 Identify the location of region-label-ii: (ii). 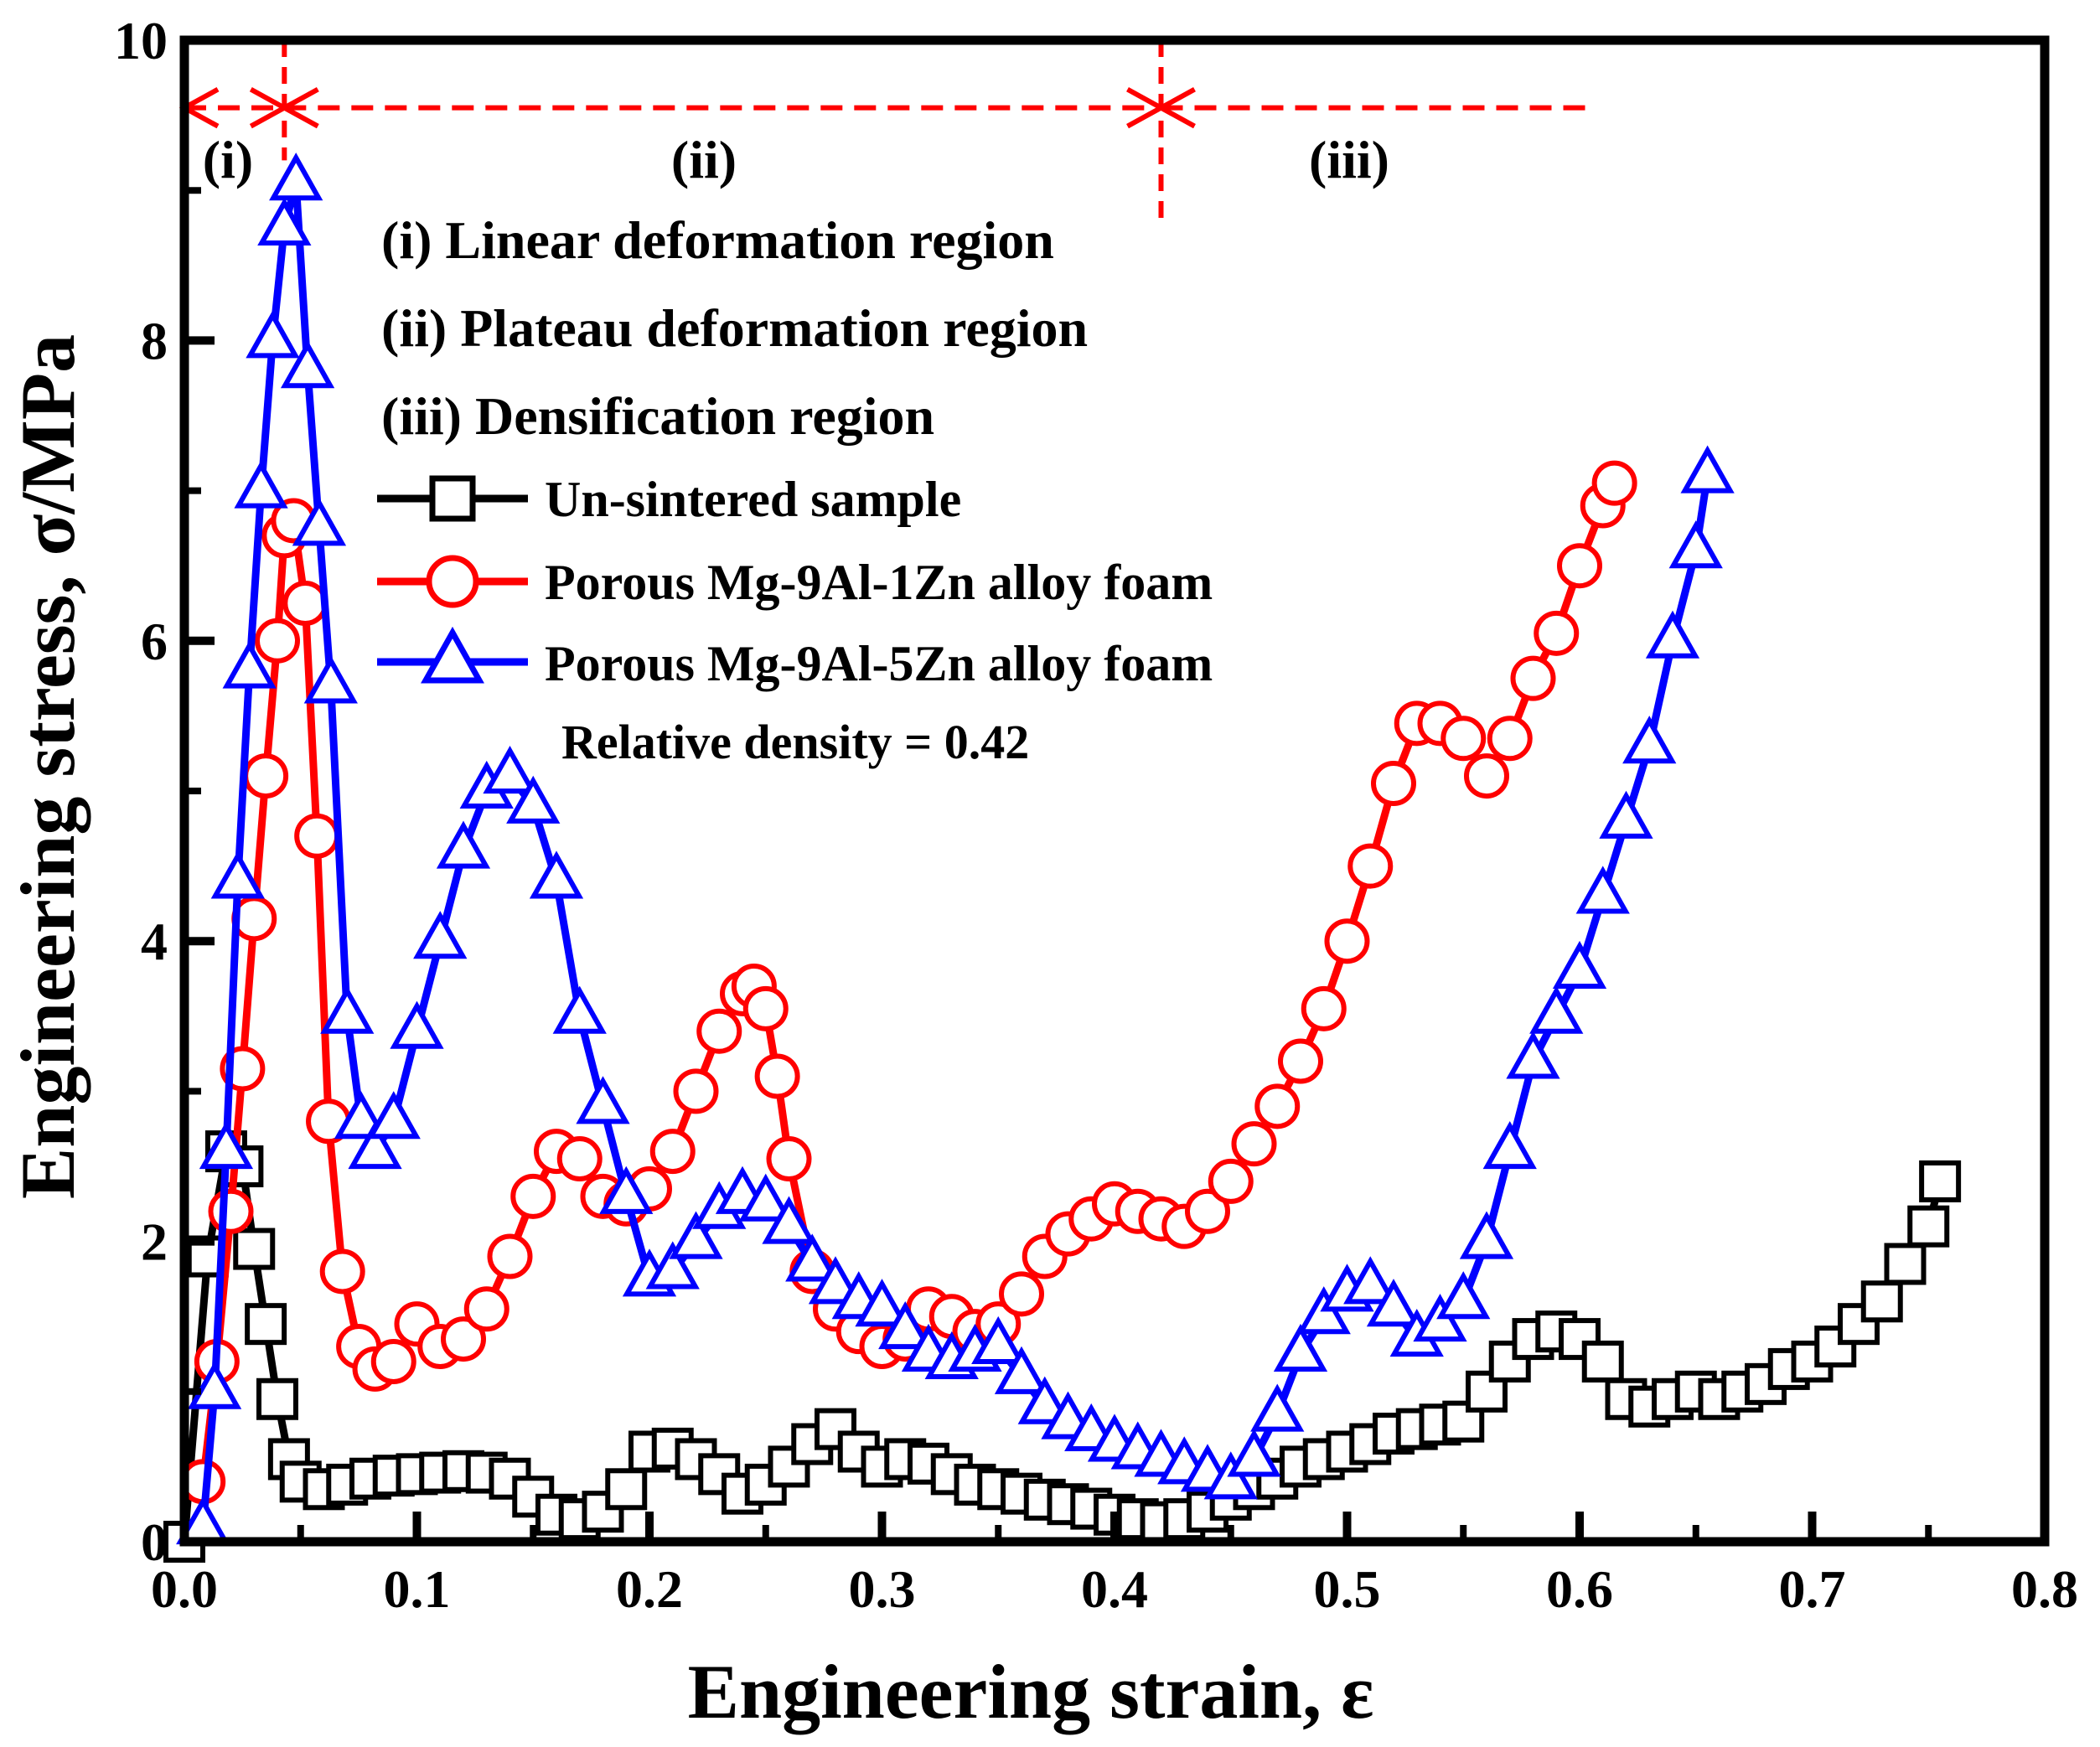
(704, 159).